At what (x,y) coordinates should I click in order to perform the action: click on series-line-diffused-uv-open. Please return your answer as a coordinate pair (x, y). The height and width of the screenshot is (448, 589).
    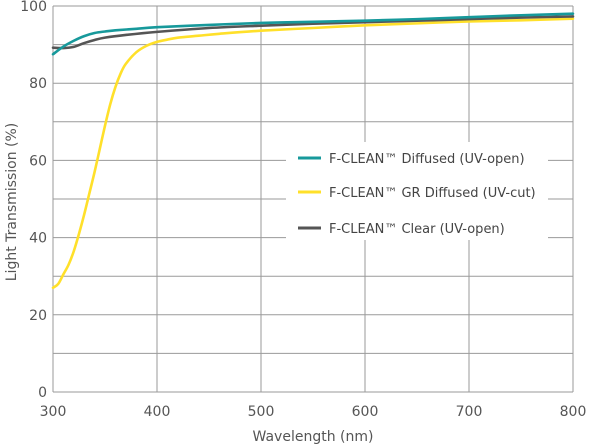
    Looking at the image, I should click on (313, 34).